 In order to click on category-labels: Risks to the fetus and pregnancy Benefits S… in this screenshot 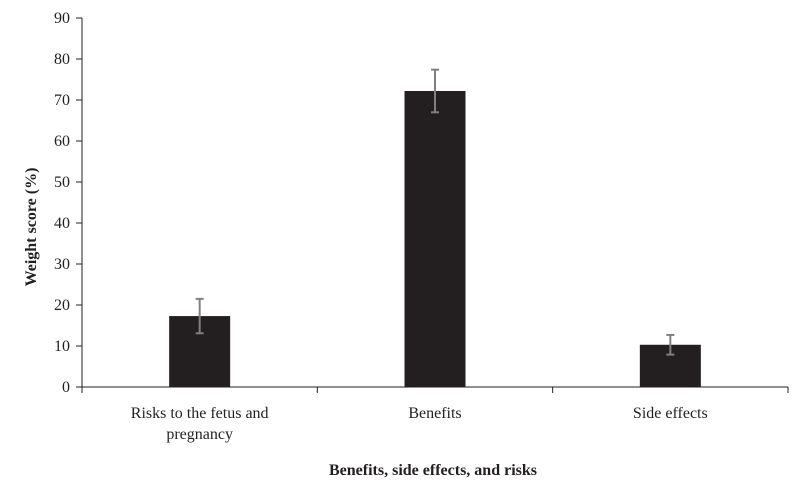, I will do `click(419, 424)`.